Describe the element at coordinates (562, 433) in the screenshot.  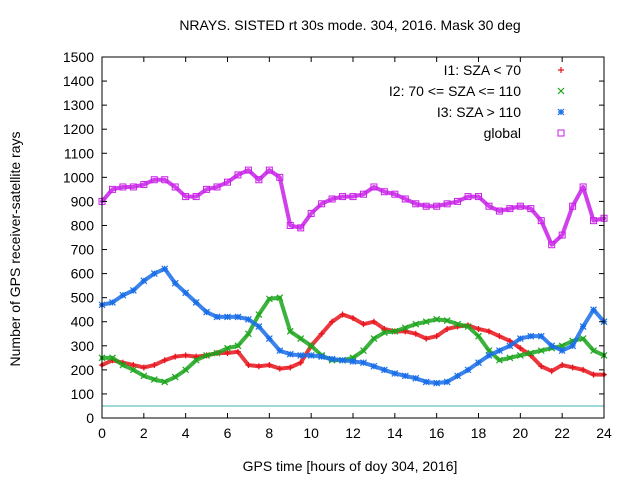
I see `x-tick-label: 22` at that location.